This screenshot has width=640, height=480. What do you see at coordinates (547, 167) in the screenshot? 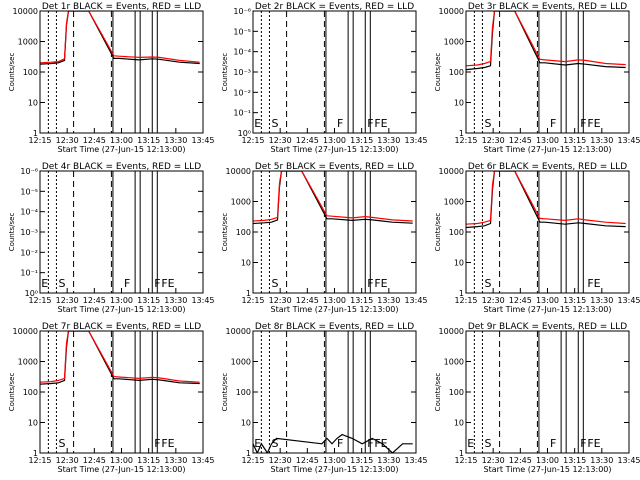
I see `panel-title: Det 6r BLACK = Events, RED = LLD` at bounding box center [547, 167].